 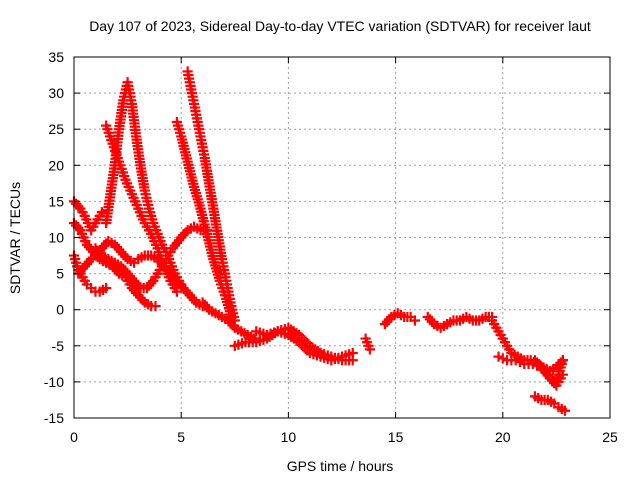 I want to click on series-arc-o, so click(x=460, y=322).